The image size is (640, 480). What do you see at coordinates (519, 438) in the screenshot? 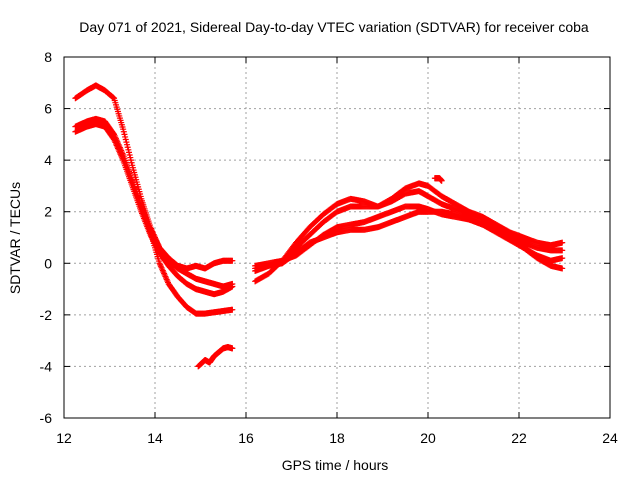
I see `x-tick-label: 22` at bounding box center [519, 438].